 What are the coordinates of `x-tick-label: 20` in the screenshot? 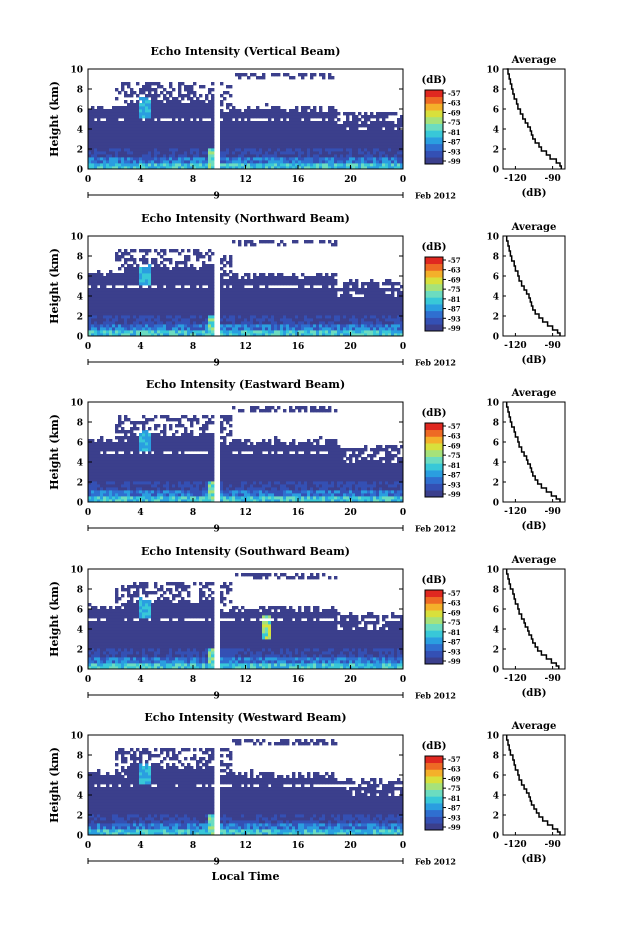 It's located at (350, 347).